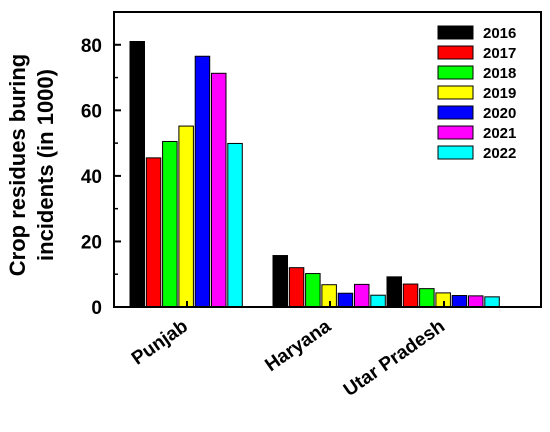  What do you see at coordinates (186, 216) in the screenshot?
I see `bar-punjab-2019` at bounding box center [186, 216].